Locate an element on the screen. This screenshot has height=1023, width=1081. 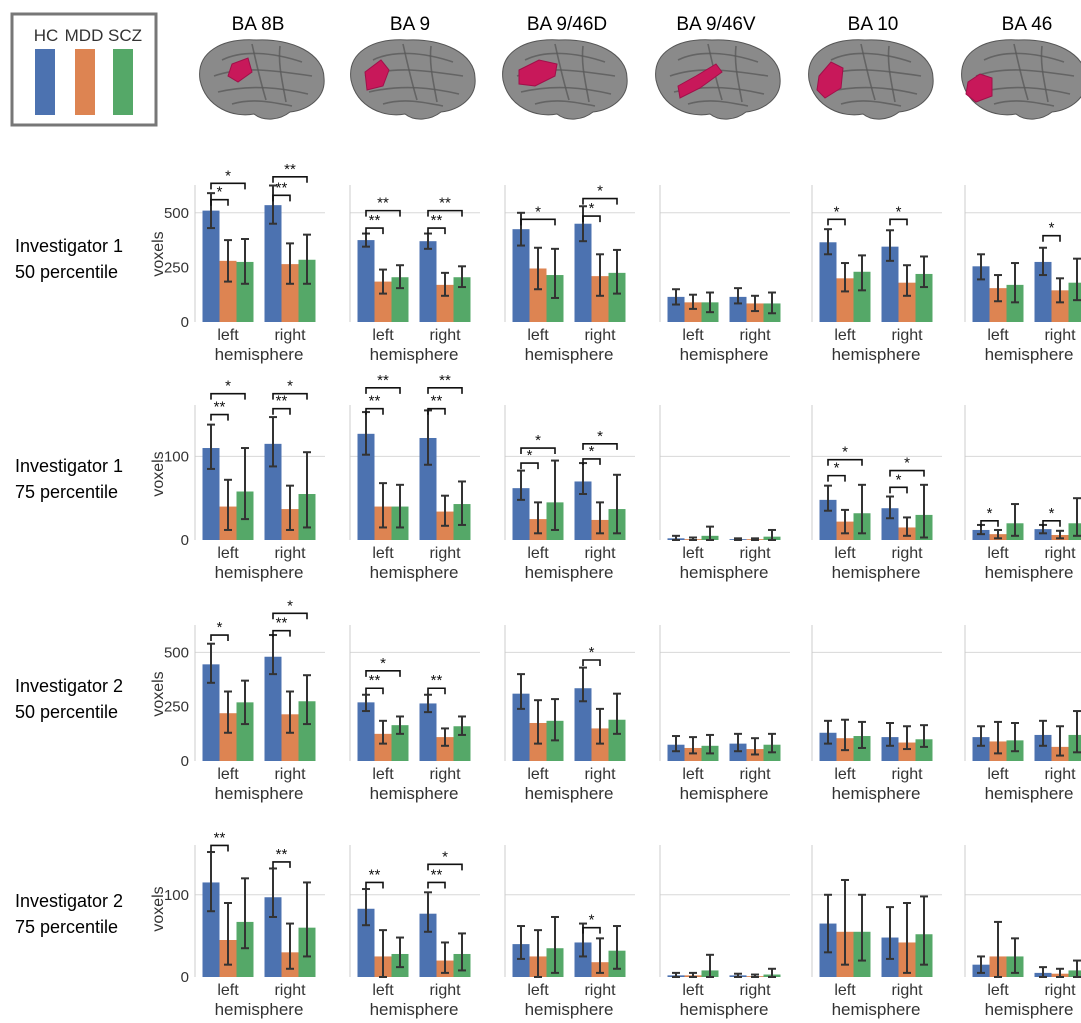
y-axis-label-row4: voxels is located at coordinates (158, 908).